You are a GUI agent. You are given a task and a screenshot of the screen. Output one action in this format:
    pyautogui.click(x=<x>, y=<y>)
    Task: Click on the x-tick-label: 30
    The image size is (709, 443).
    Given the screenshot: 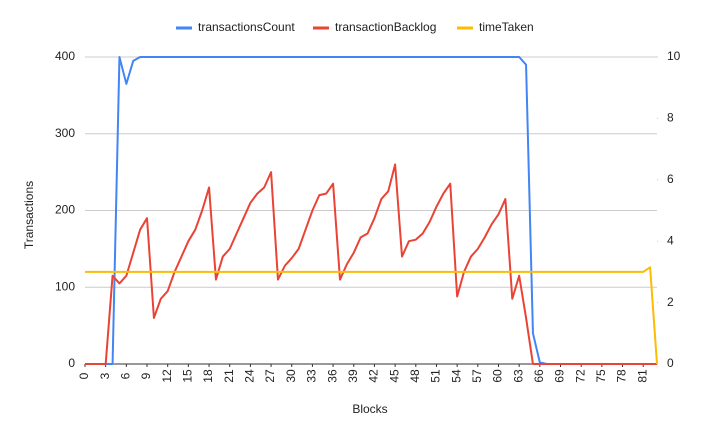 What is the action you would take?
    pyautogui.click(x=291, y=376)
    